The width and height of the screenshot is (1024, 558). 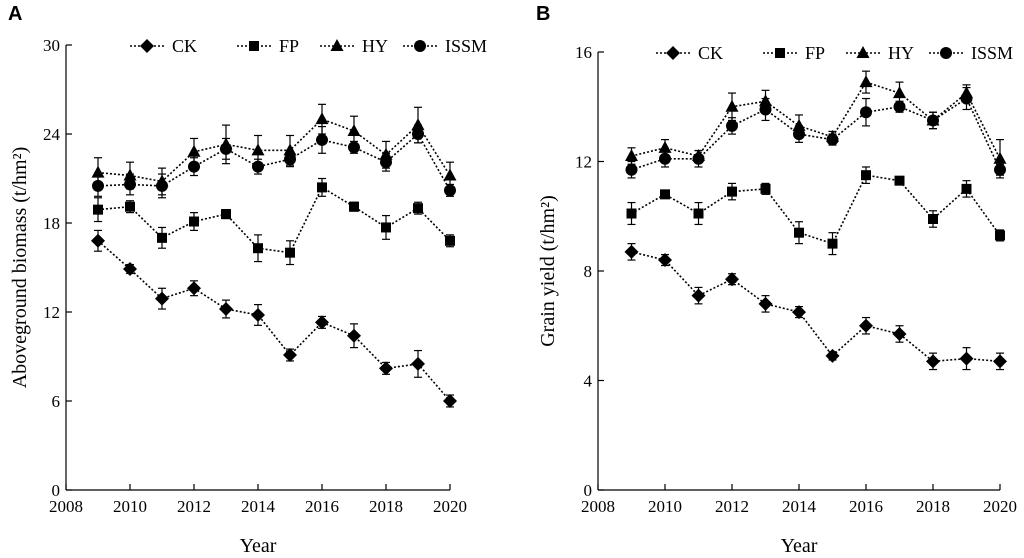 I want to click on y-tick-label: 6, so click(x=56, y=401).